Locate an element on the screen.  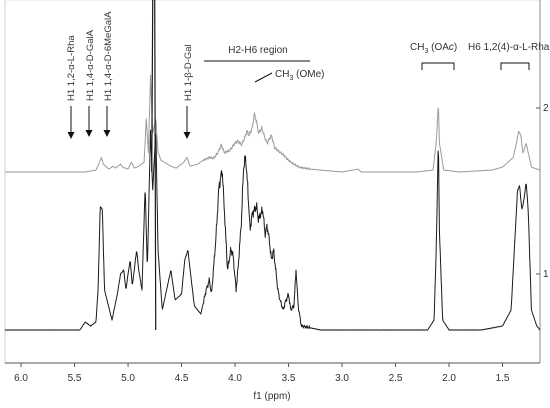
solvent-peak is located at coordinates (154, 165).